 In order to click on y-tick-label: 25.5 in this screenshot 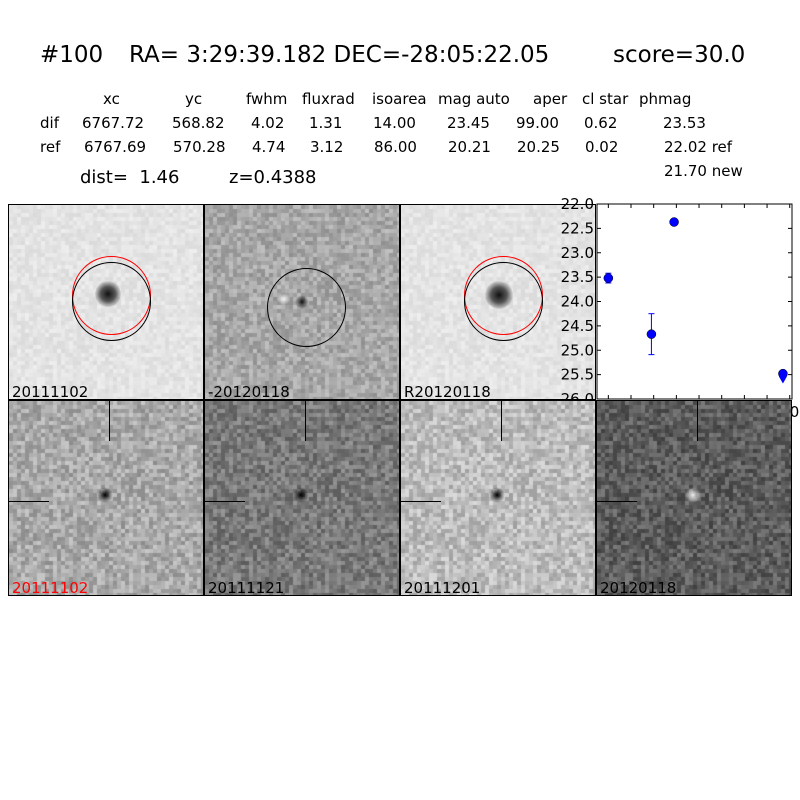, I will do `click(577, 375)`.